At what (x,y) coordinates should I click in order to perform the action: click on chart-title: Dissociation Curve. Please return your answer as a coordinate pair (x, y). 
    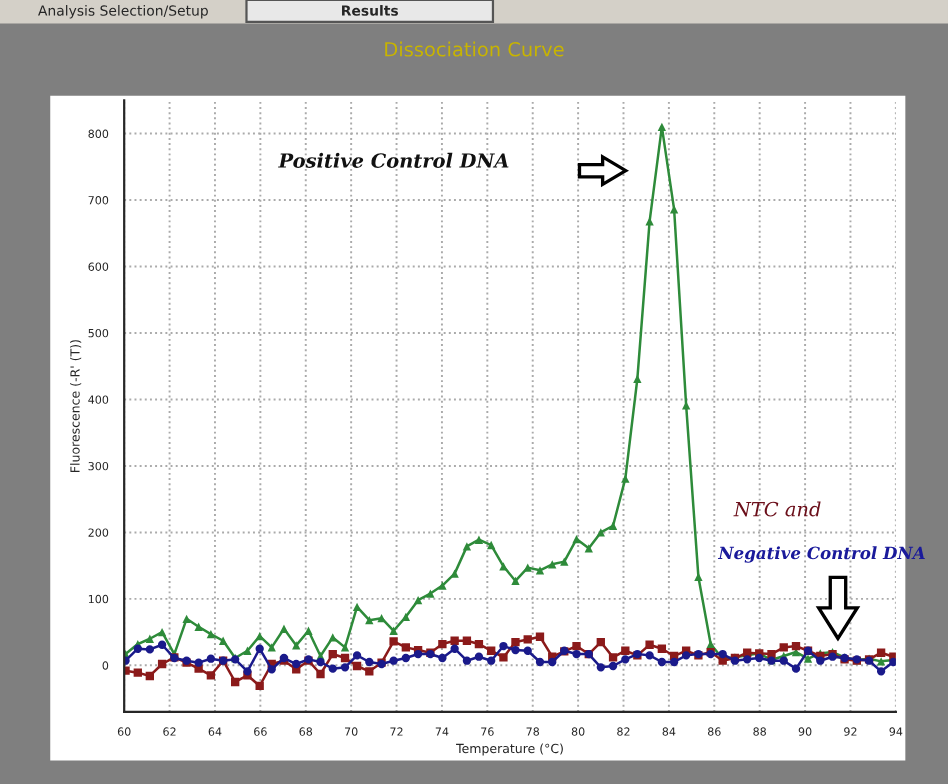
    Looking at the image, I should click on (474, 49).